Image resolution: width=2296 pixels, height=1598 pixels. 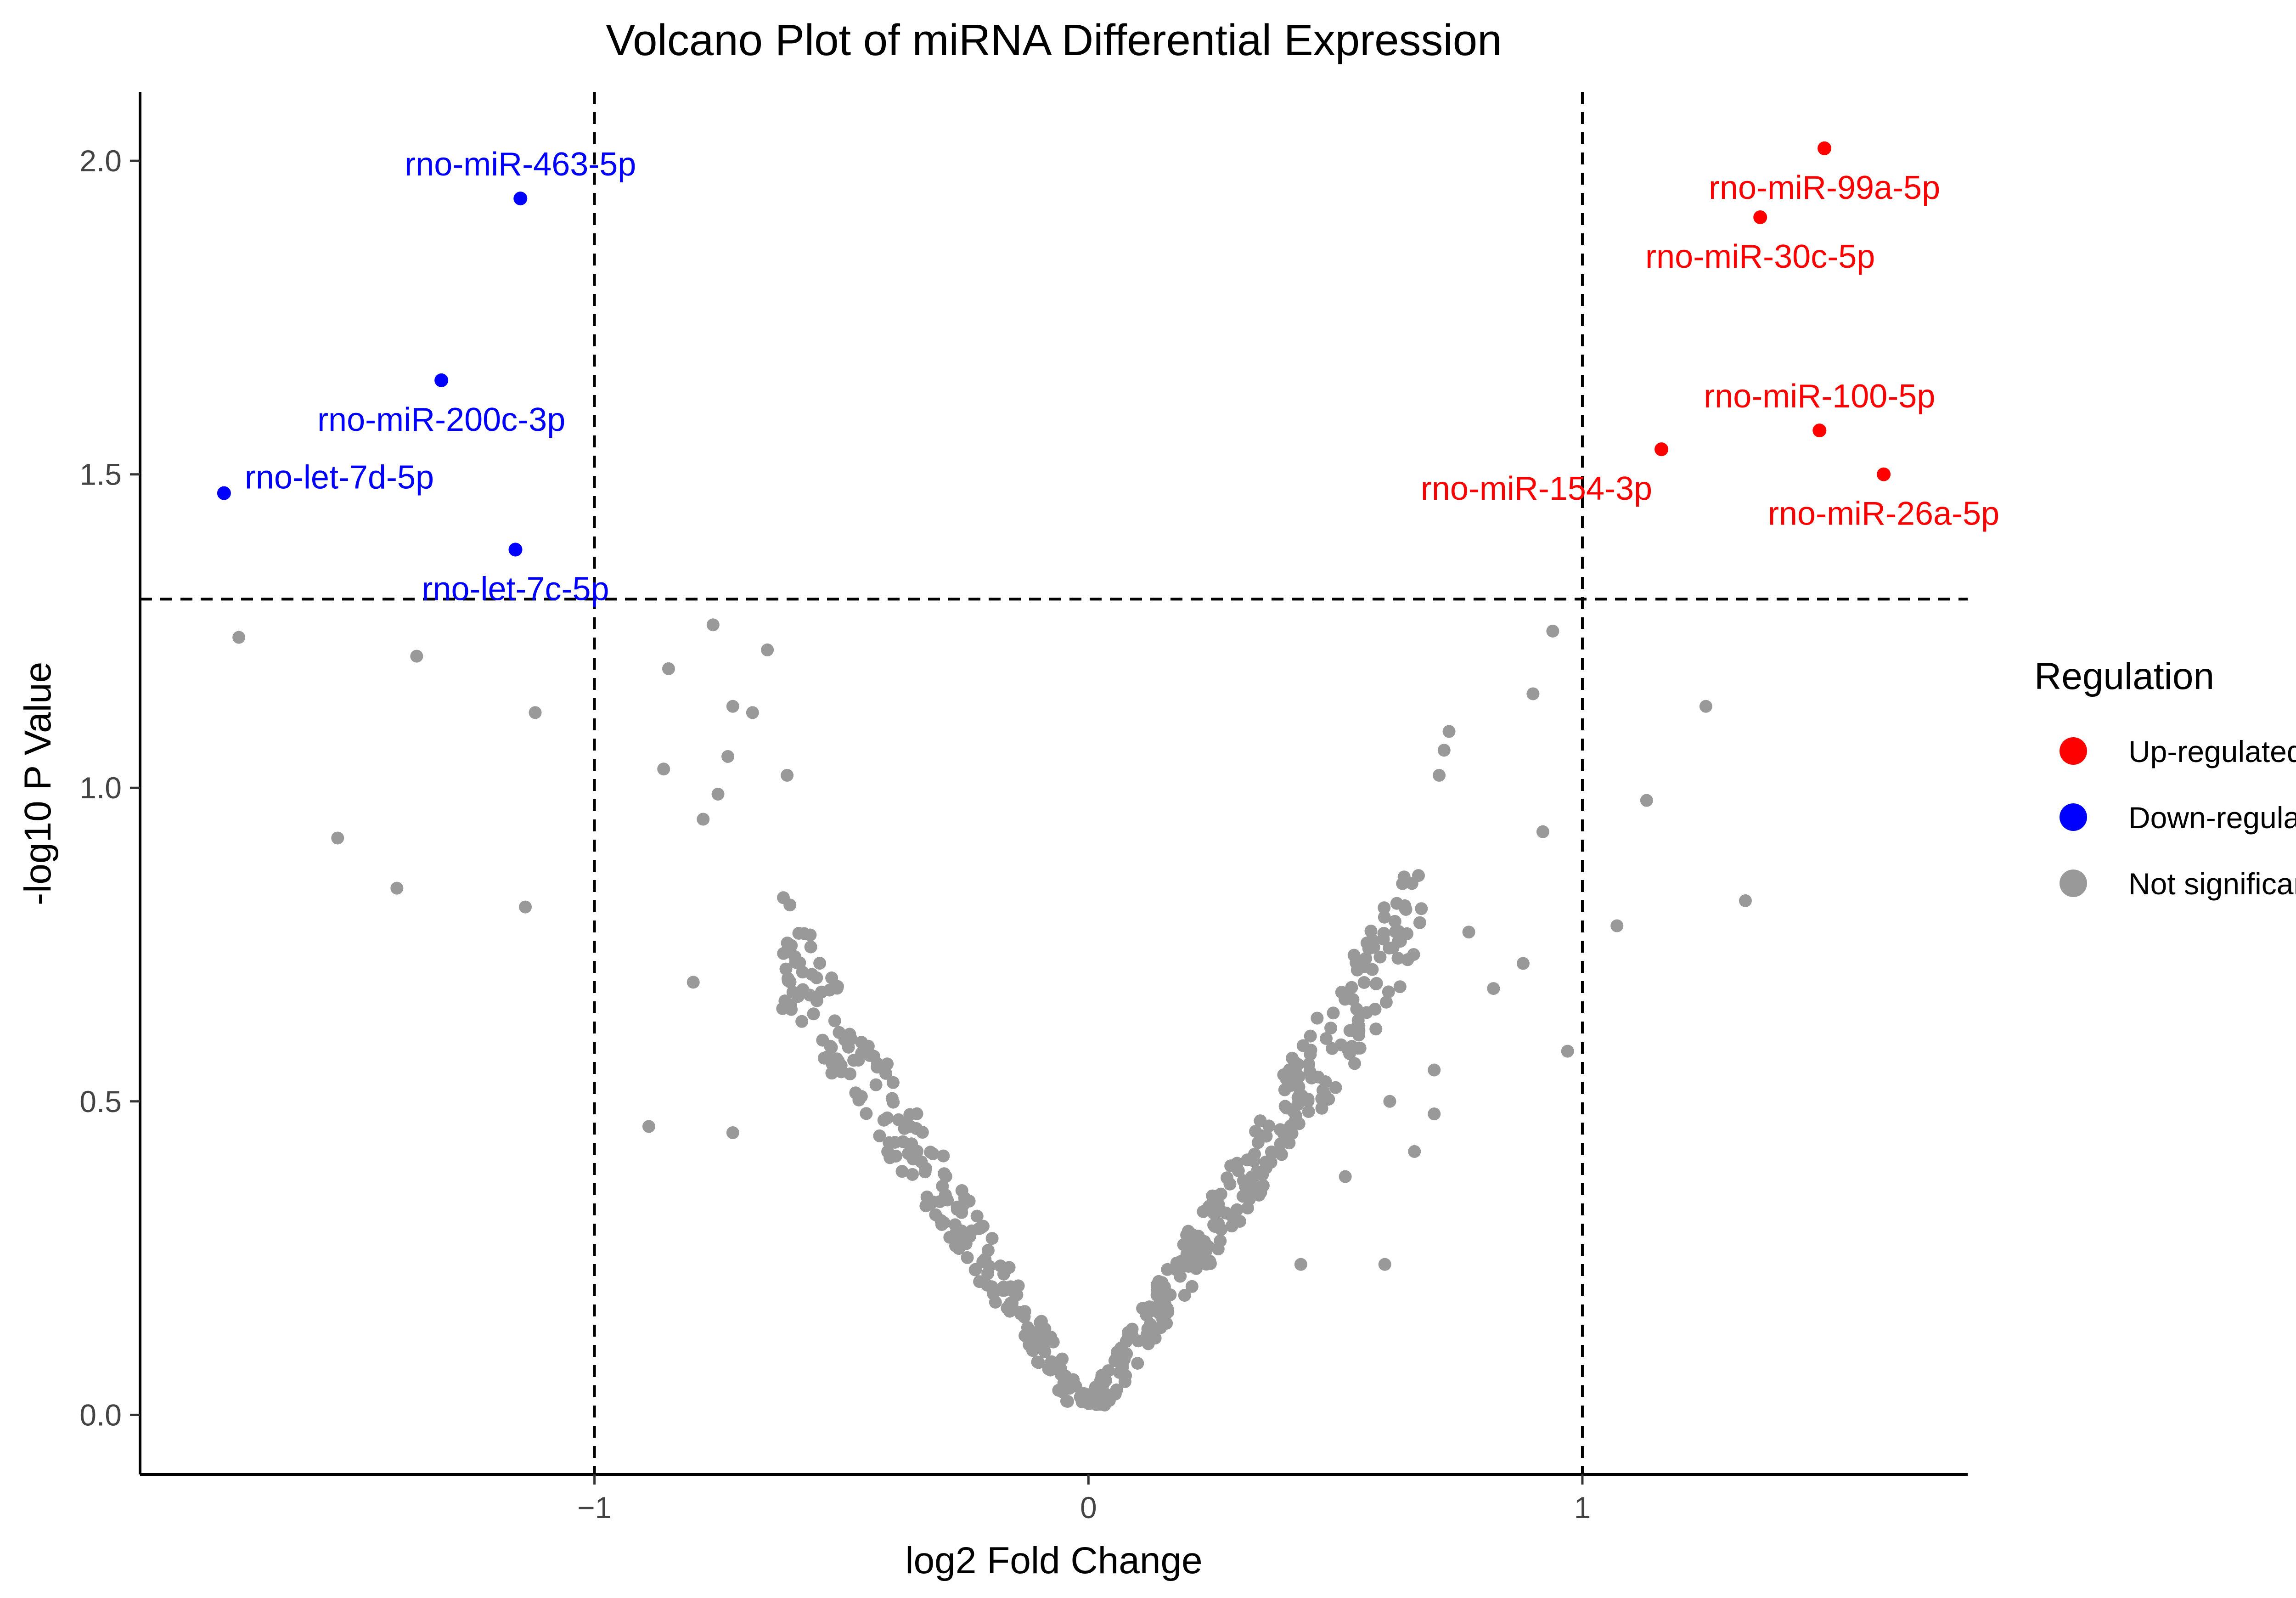 What do you see at coordinates (1088, 1508) in the screenshot?
I see `x-tick-label: 0` at bounding box center [1088, 1508].